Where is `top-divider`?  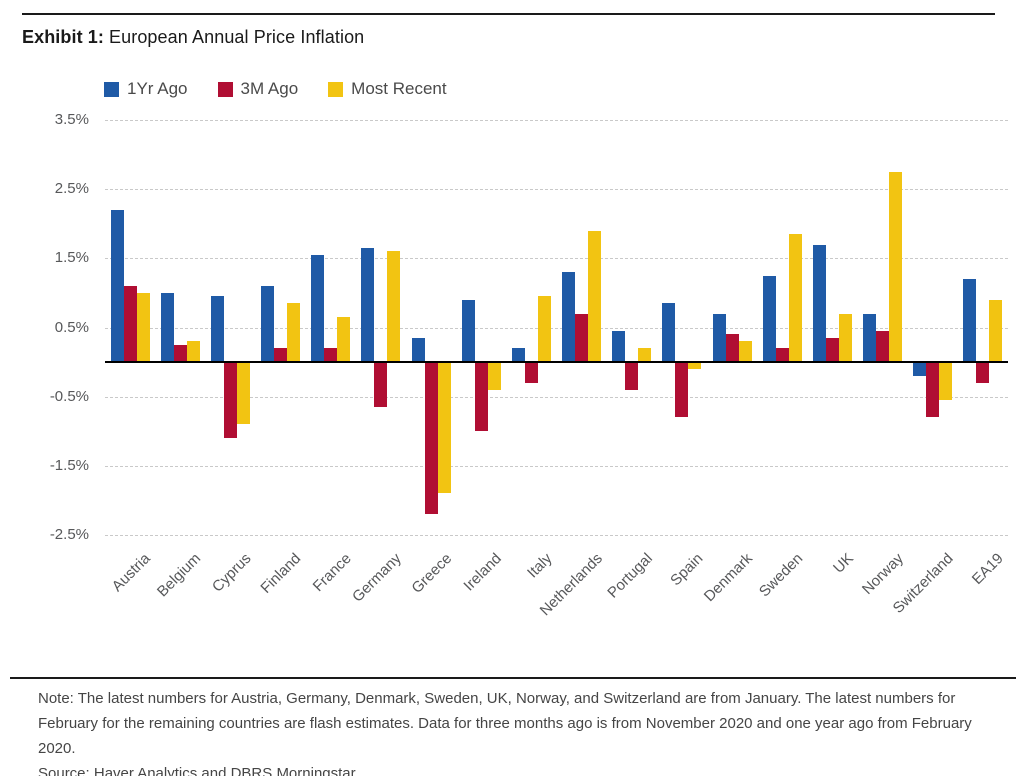
top-divider is located at coordinates (508, 14).